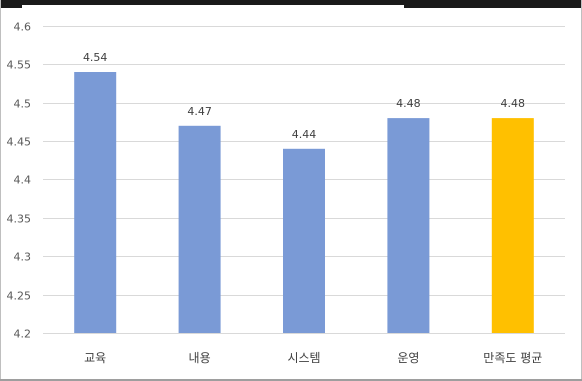  I want to click on frame-top-border, so click(291, 2).